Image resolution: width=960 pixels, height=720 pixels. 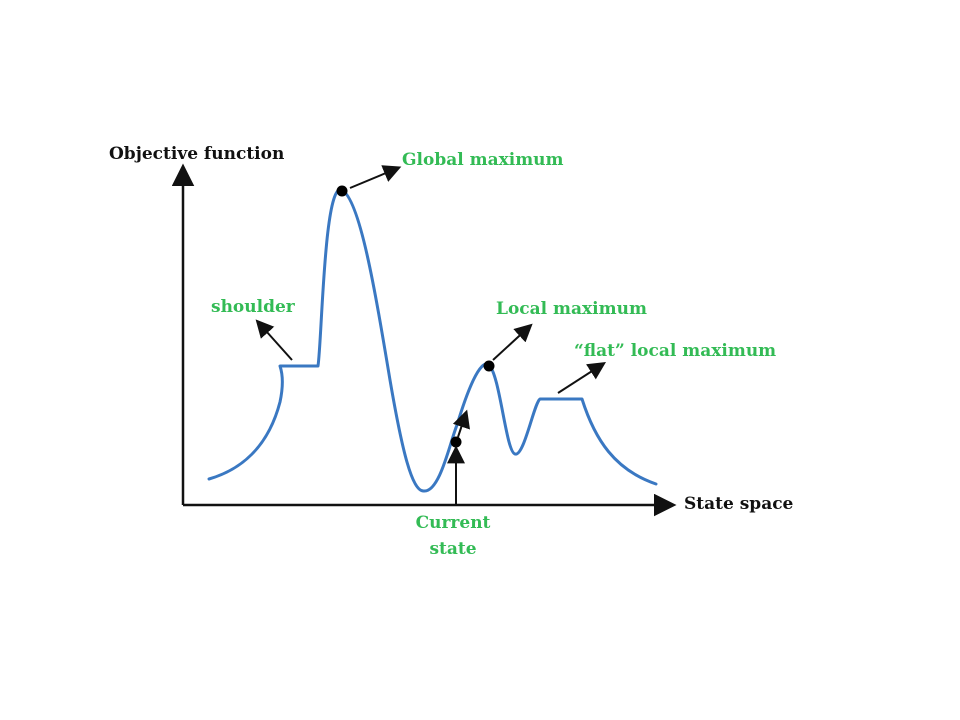 What do you see at coordinates (453, 523) in the screenshot?
I see `current-state-label-line1: Current` at bounding box center [453, 523].